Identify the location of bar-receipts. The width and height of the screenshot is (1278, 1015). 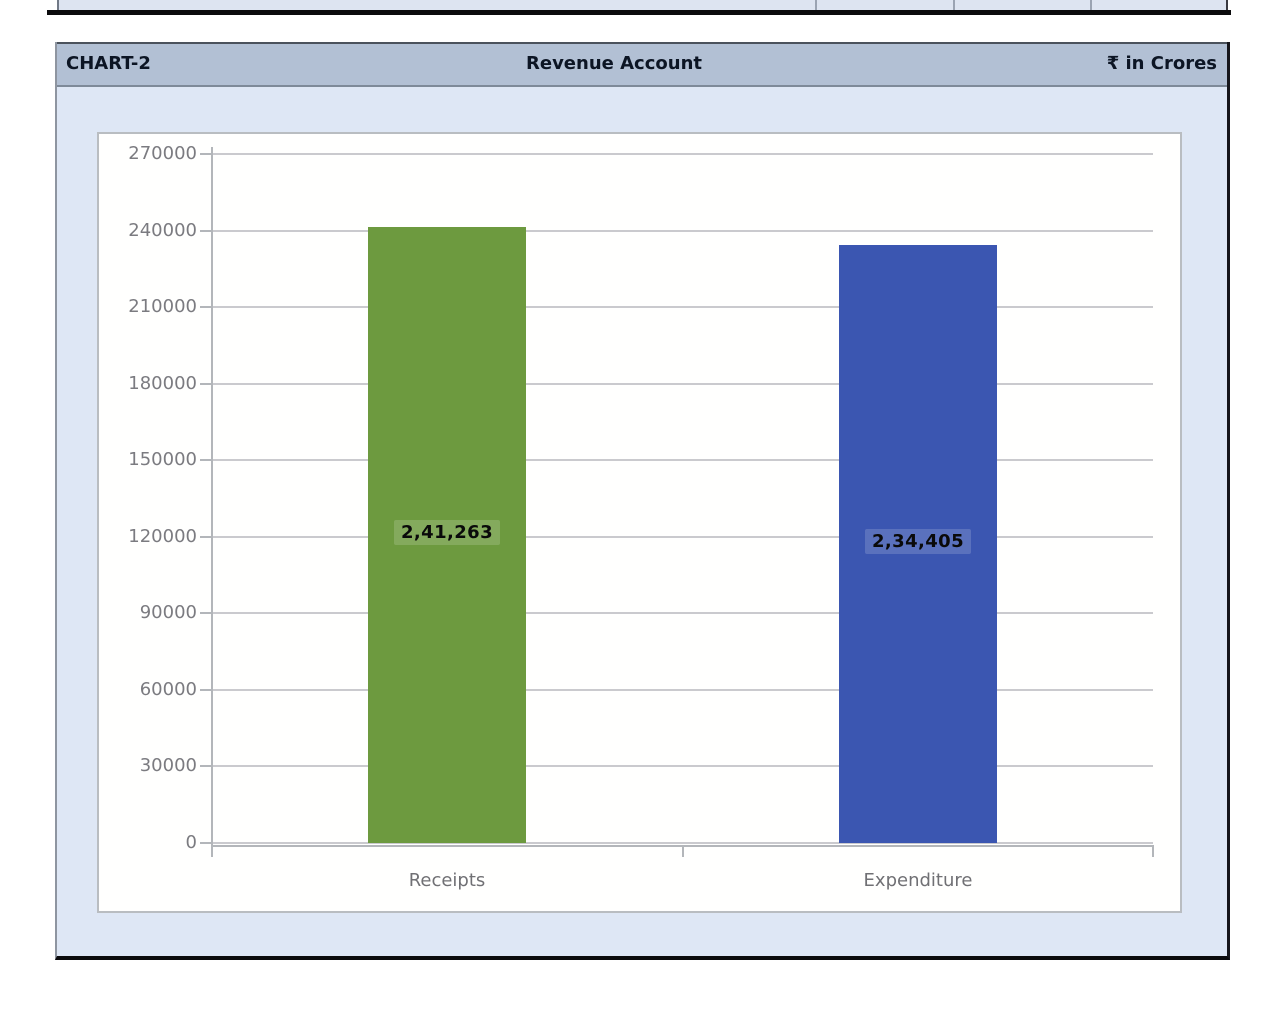
(447, 535).